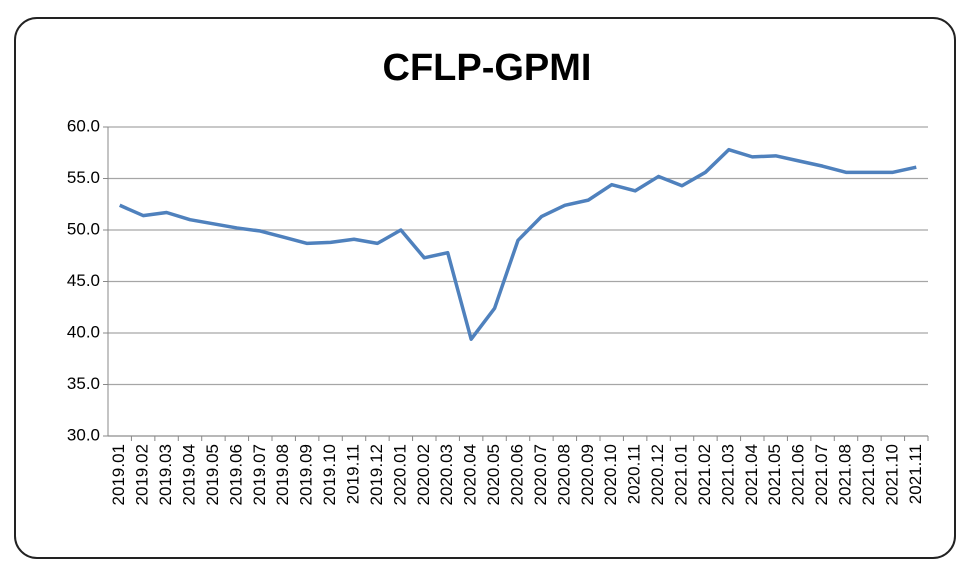  What do you see at coordinates (118, 474) in the screenshot?
I see `x-tick-label: 2019.01` at bounding box center [118, 474].